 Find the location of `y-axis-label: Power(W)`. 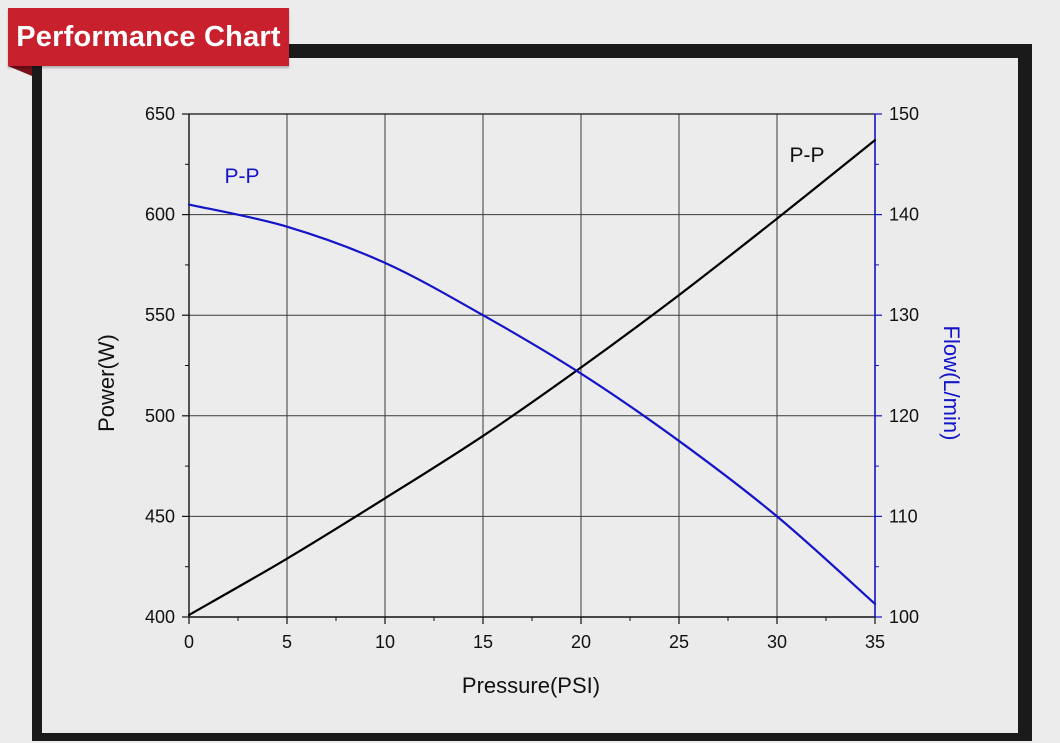

y-axis-label: Power(W) is located at coordinates (106, 383).